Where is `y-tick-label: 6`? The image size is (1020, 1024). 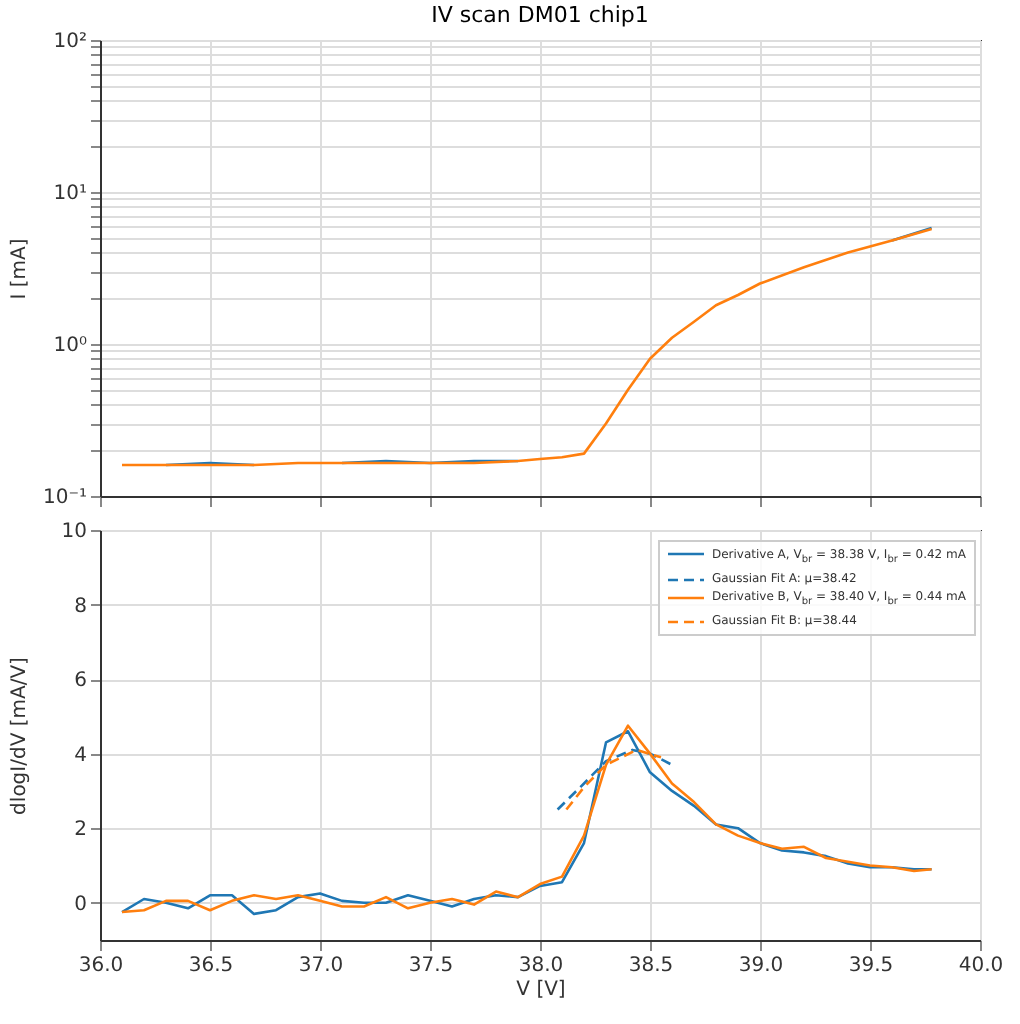 y-tick-label: 6 is located at coordinates (80, 681).